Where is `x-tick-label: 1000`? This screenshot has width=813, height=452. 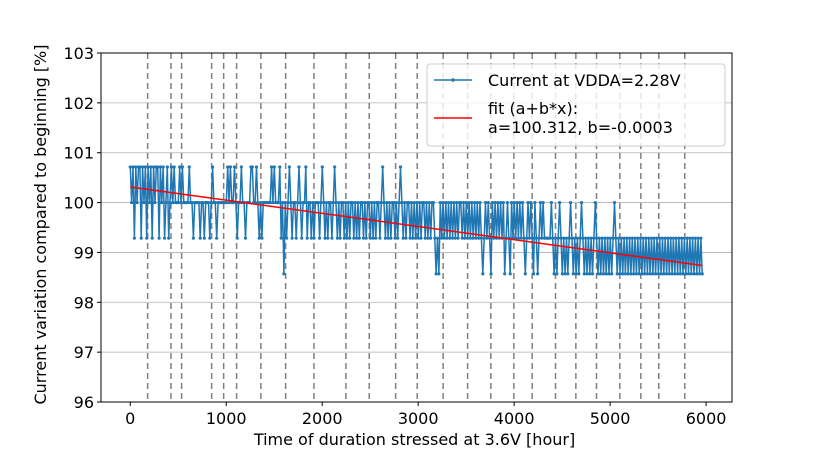 x-tick-label: 1000 is located at coordinates (226, 418).